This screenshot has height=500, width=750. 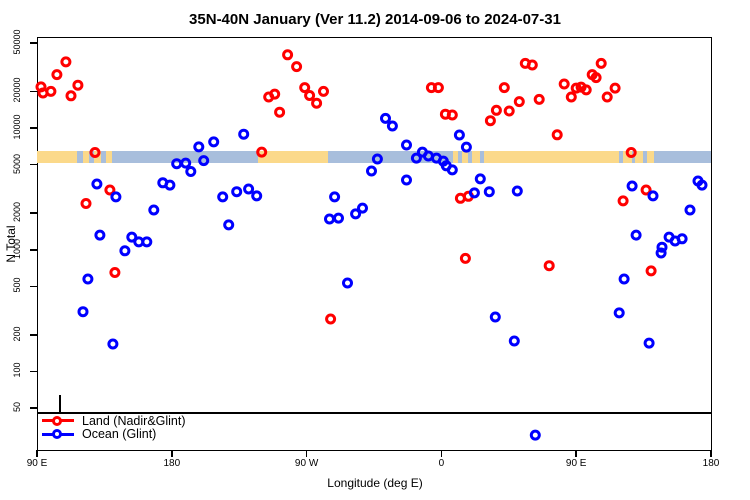 I want to click on x-tick-label: 90 E, so click(x=37, y=463).